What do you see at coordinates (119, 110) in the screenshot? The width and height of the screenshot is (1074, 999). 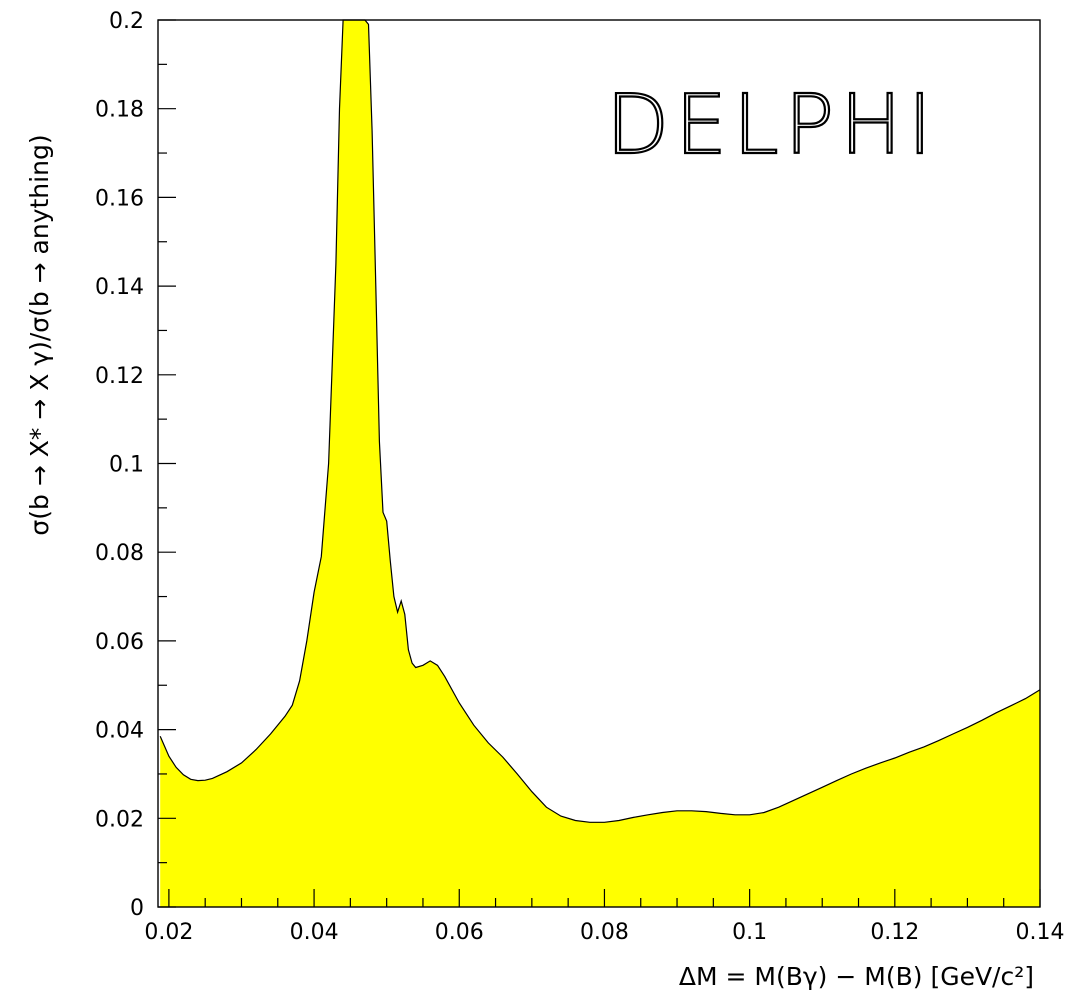 I see `y-tick-label: 0.18` at bounding box center [119, 110].